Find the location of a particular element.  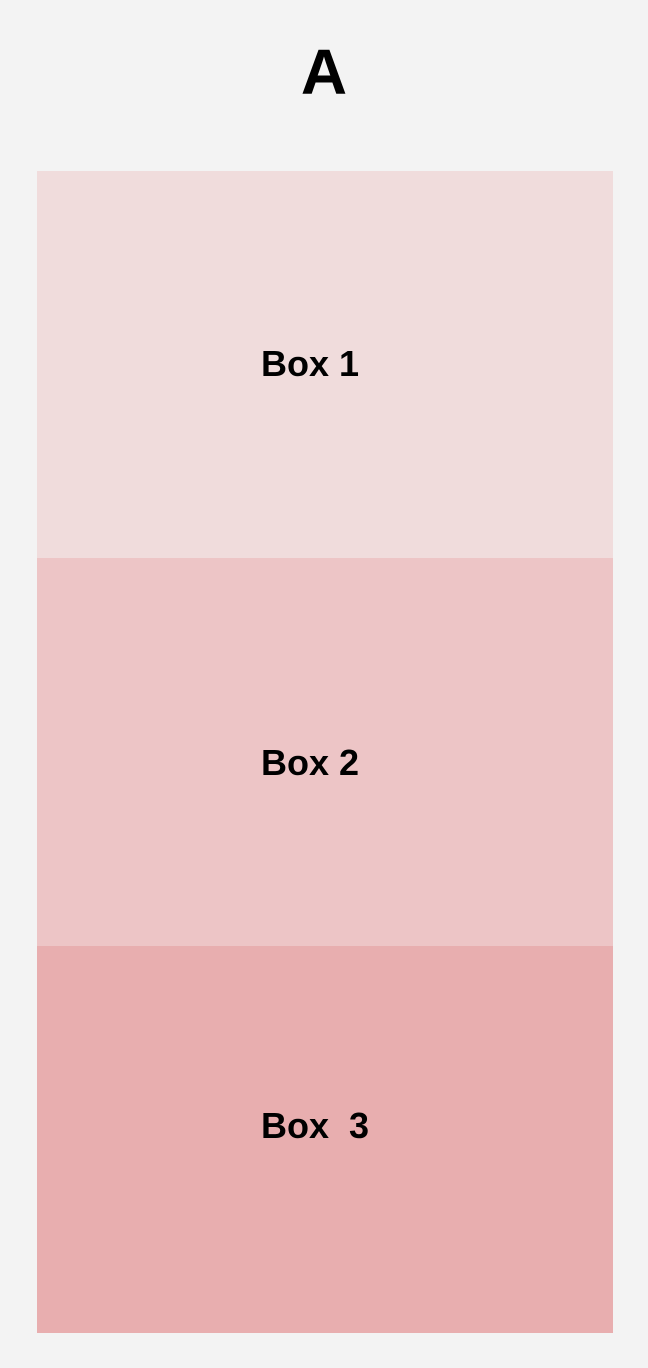

box-3-label: Box 3 is located at coordinates (315, 1125).